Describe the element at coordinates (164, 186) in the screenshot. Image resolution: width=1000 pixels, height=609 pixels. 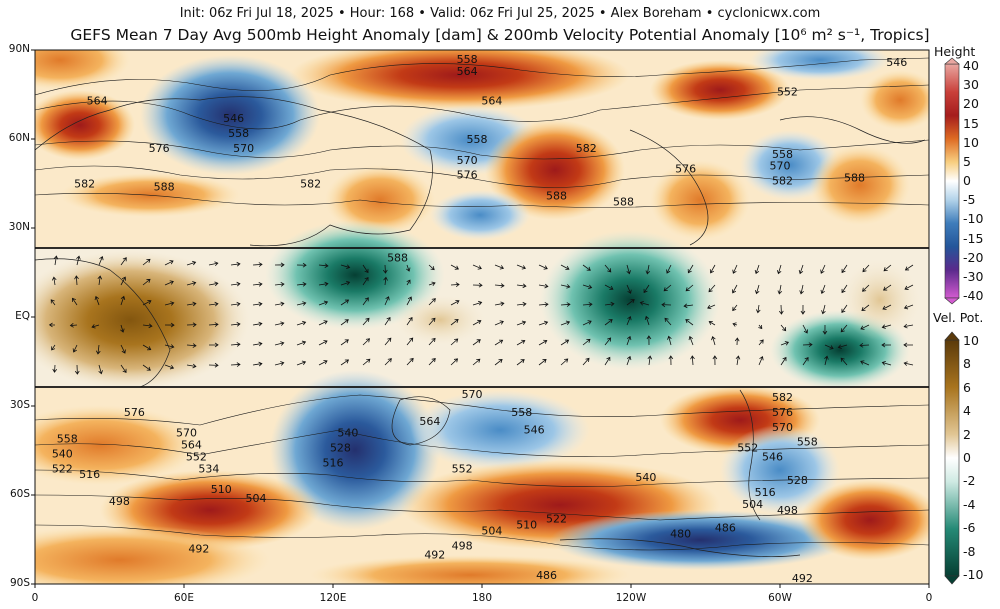
I see `contour-label-nh-6: 588` at that location.